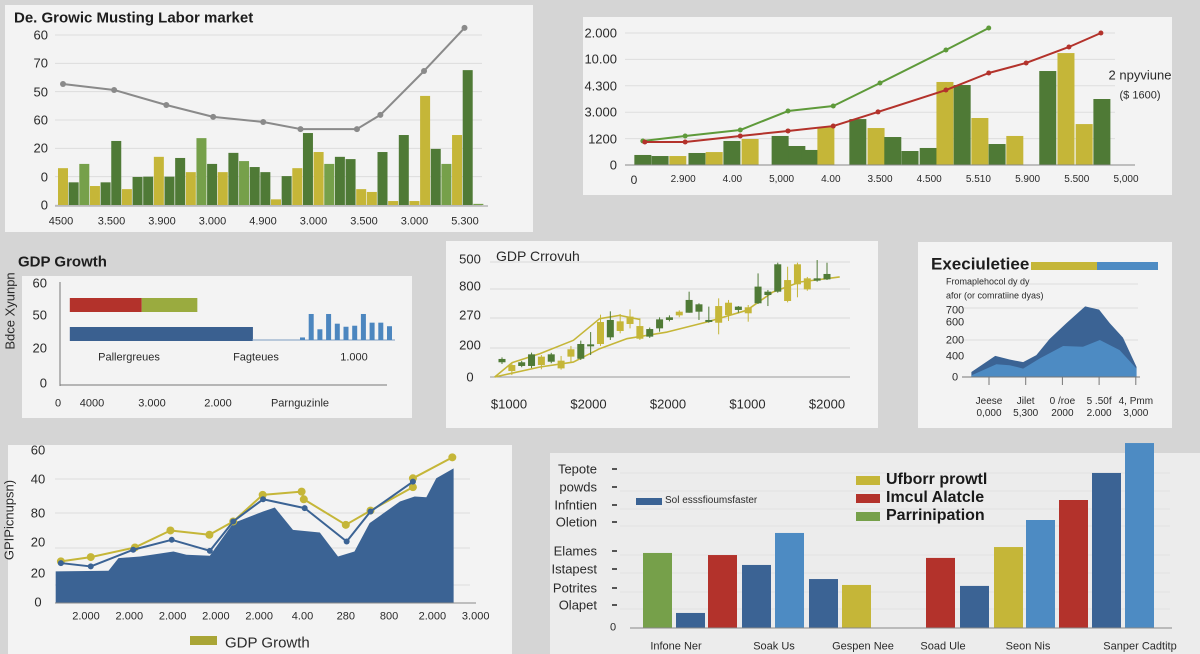 This screenshot has height=654, width=1200. Describe the element at coordinates (38, 513) in the screenshot. I see `y-tick-label: 80` at that location.